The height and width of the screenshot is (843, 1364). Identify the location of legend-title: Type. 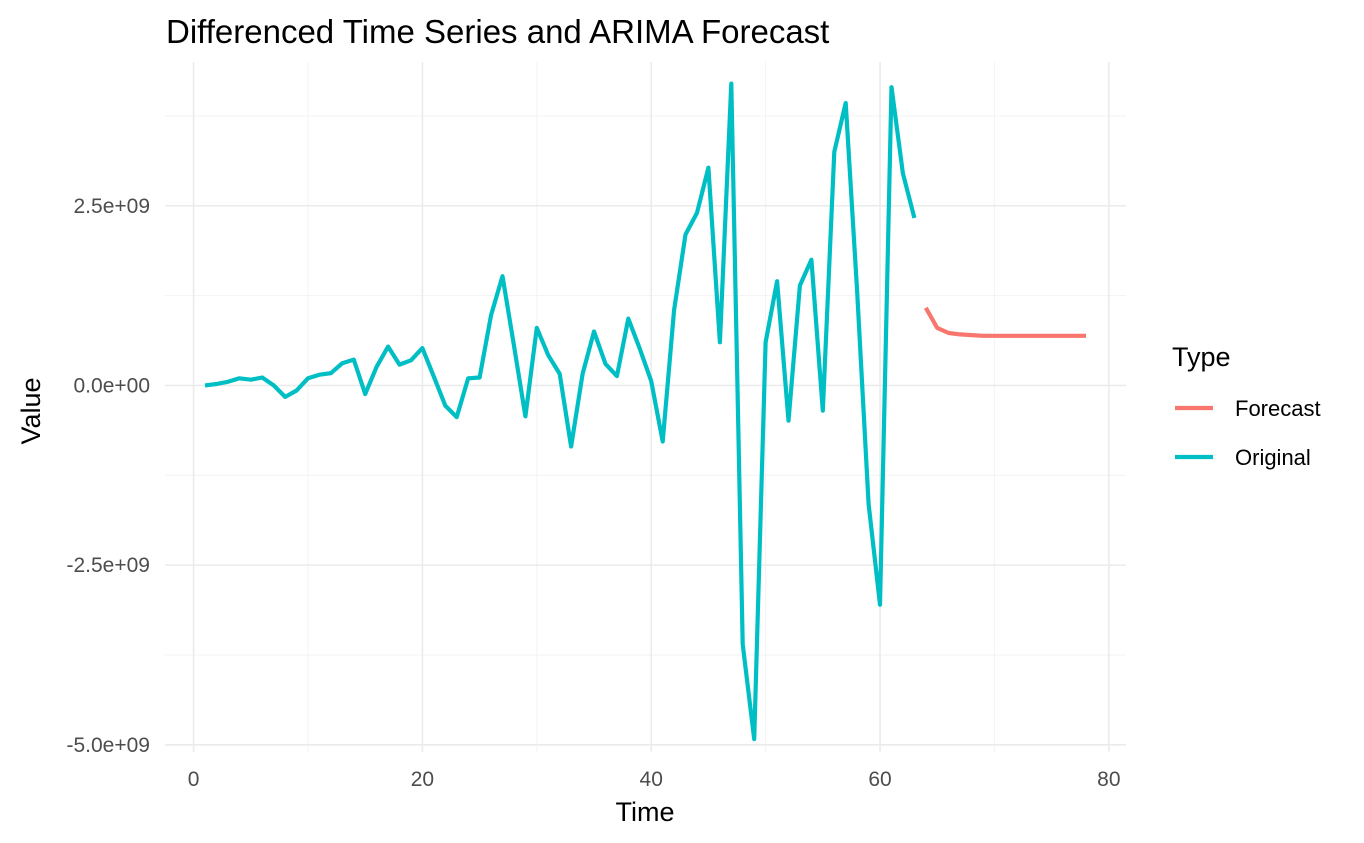
(1201, 357).